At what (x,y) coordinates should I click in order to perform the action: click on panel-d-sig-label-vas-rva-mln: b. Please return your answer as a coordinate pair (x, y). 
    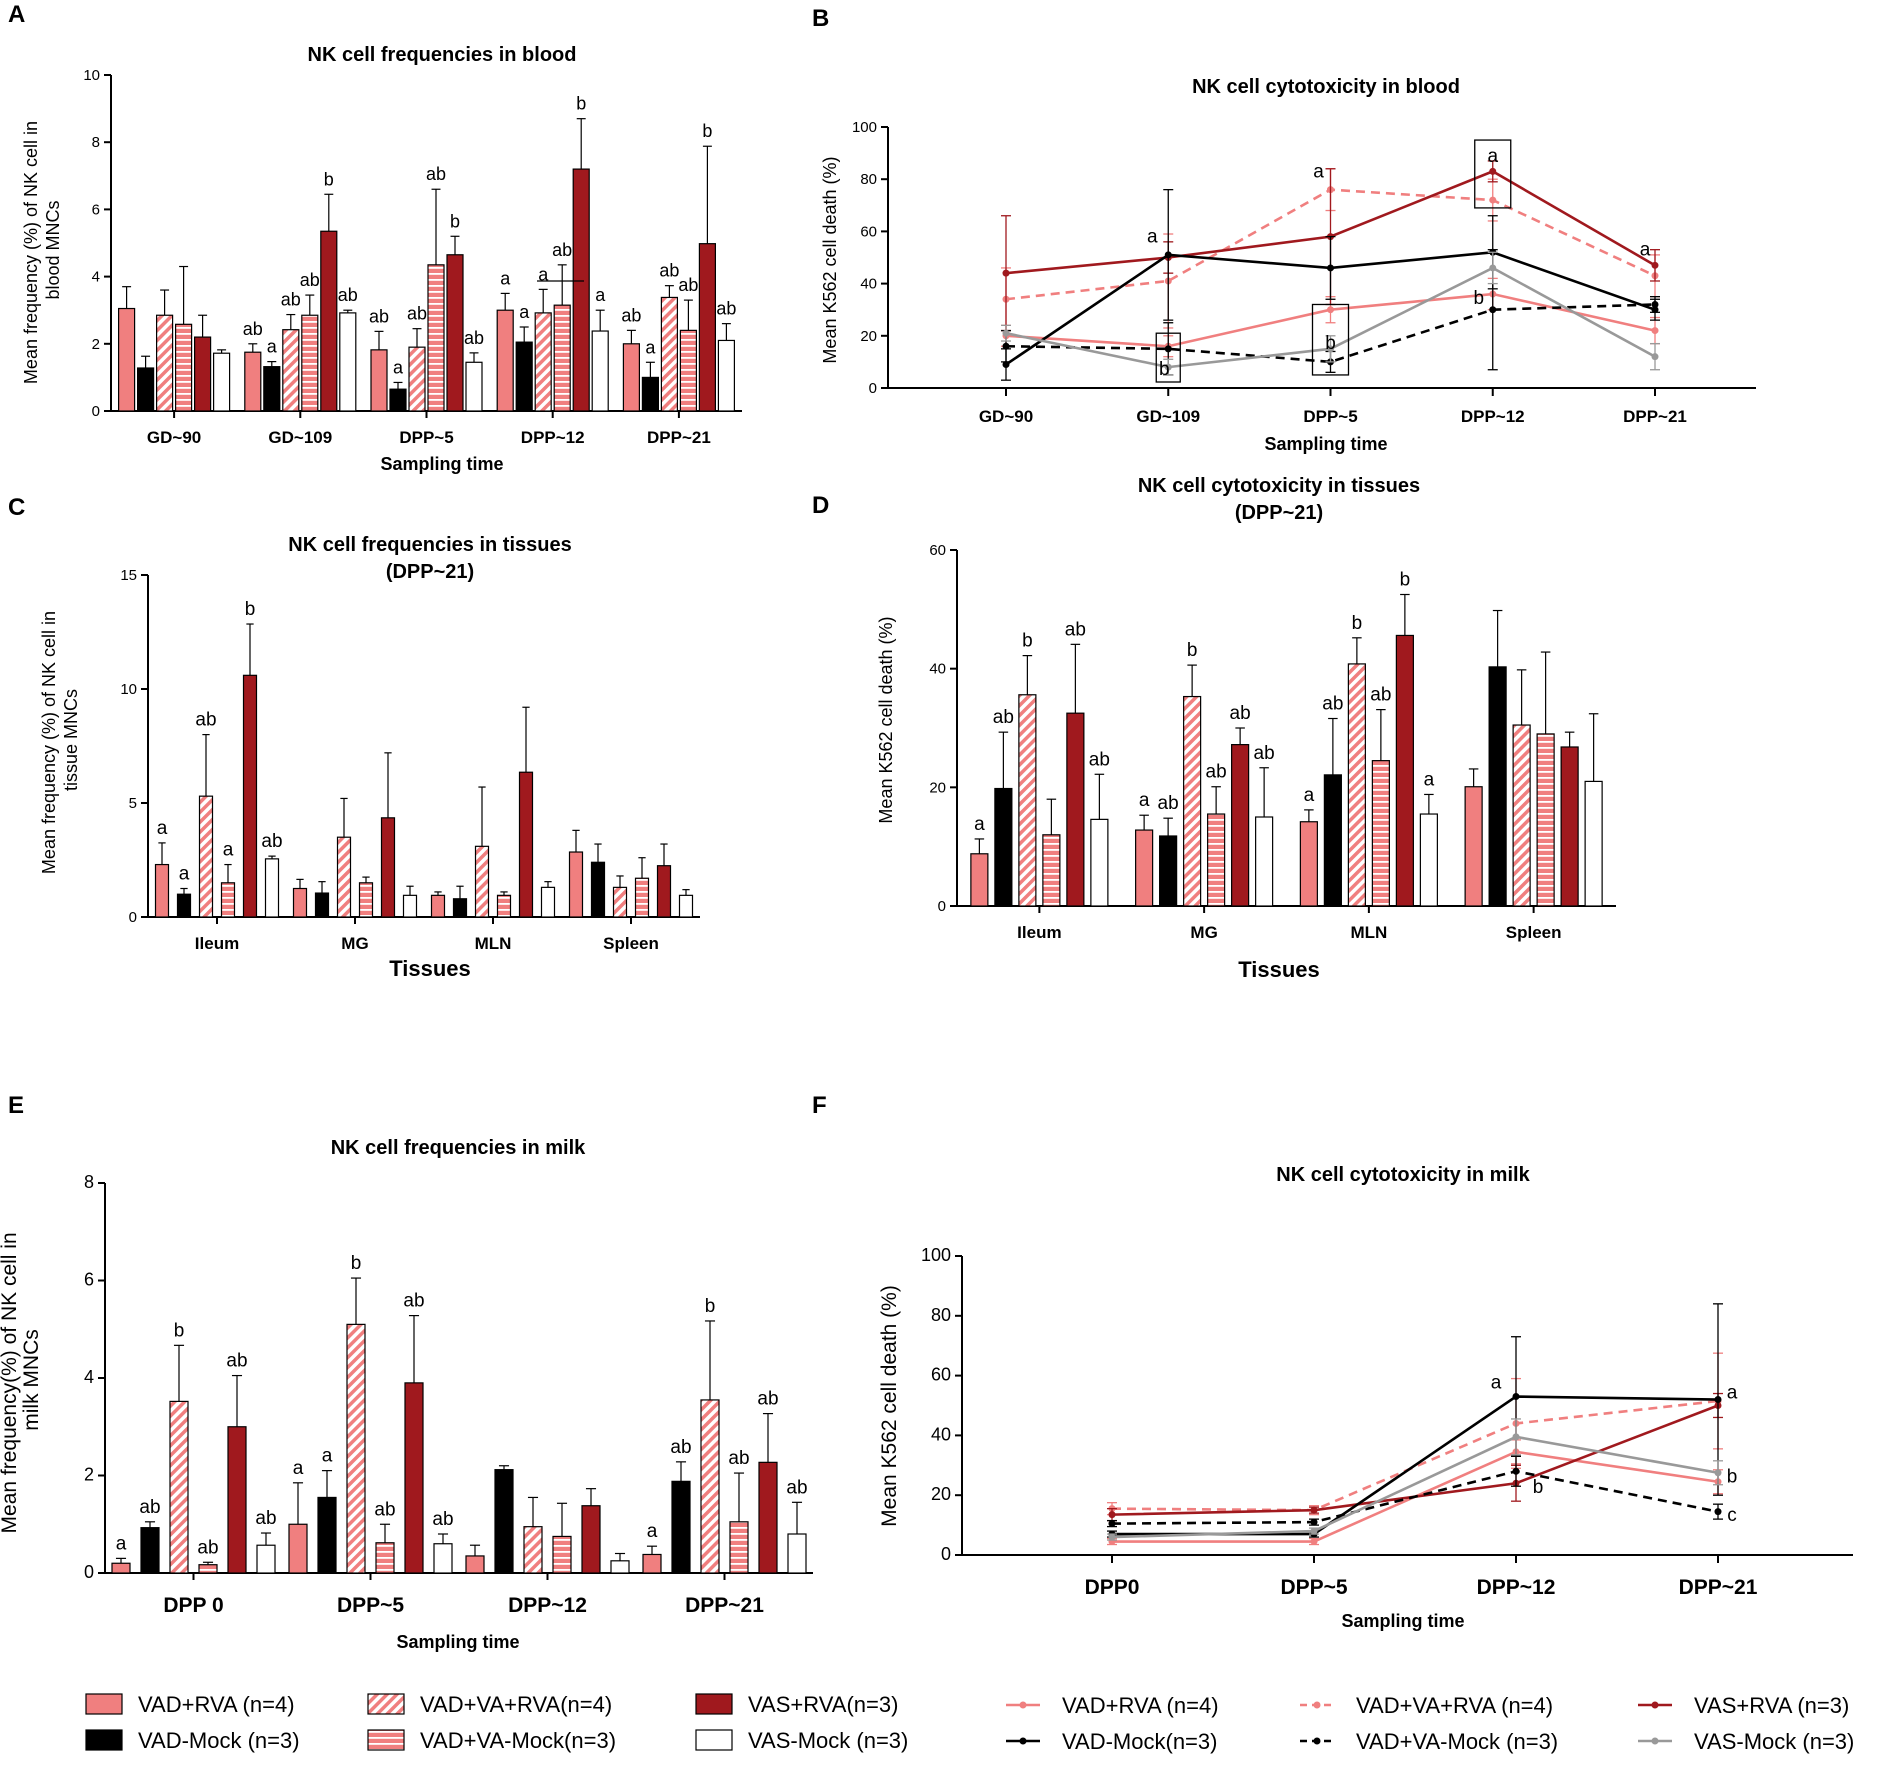
    Looking at the image, I should click on (1405, 580).